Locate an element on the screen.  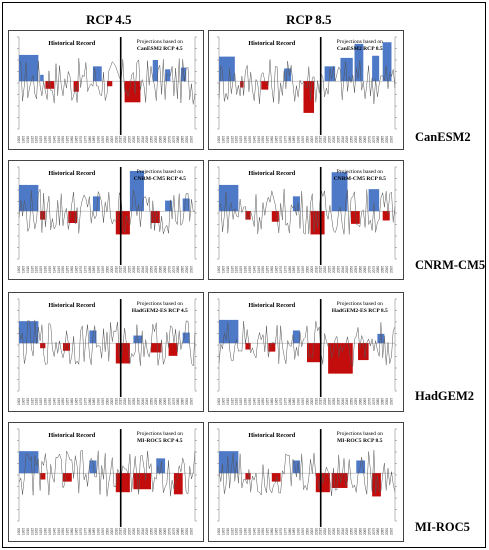
projection-label-prefix: Projections based on is located at coordinates (160, 434).